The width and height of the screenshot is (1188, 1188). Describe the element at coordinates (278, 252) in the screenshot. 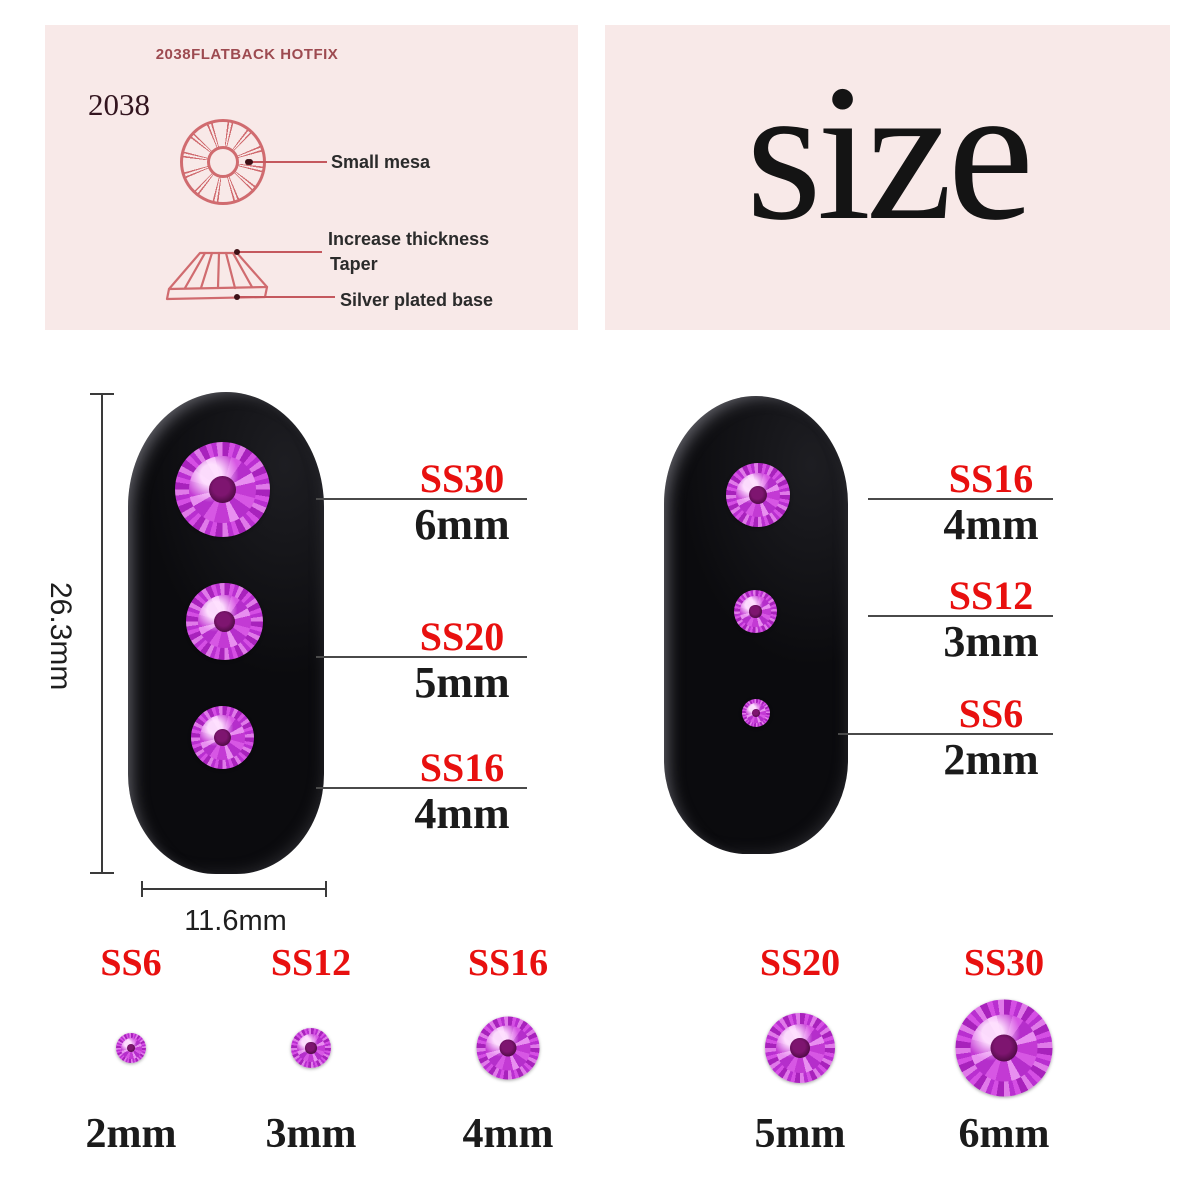

I see `thickness-leader-line` at that location.